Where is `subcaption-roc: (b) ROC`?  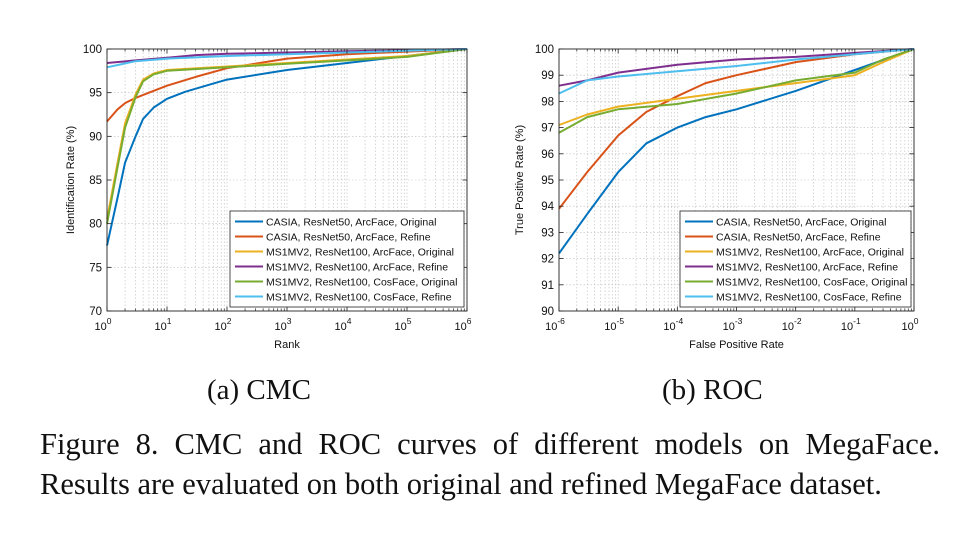
subcaption-roc: (b) ROC is located at coordinates (712, 390).